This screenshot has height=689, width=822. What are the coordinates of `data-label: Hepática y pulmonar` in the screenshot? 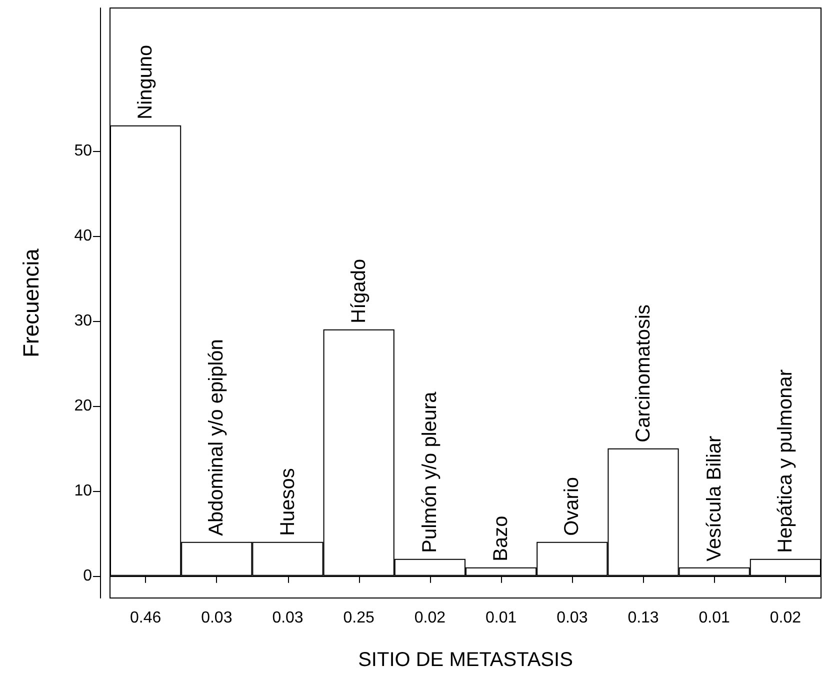 It's located at (785, 461).